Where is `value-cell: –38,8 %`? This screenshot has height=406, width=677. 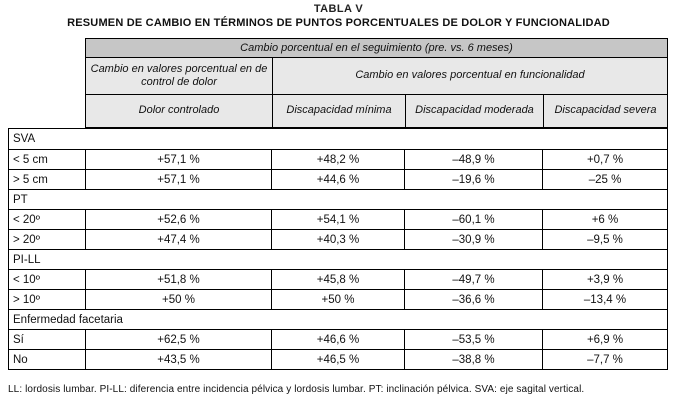
value-cell: –38,8 % is located at coordinates (473, 359).